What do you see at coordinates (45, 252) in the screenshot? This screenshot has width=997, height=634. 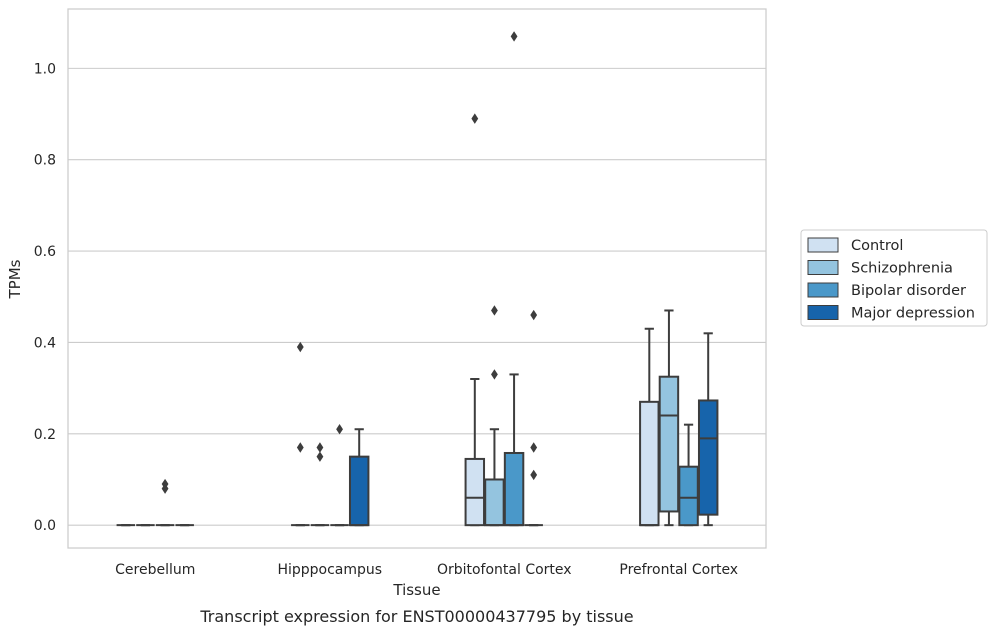 I see `y-tick-label: 0.6` at bounding box center [45, 252].